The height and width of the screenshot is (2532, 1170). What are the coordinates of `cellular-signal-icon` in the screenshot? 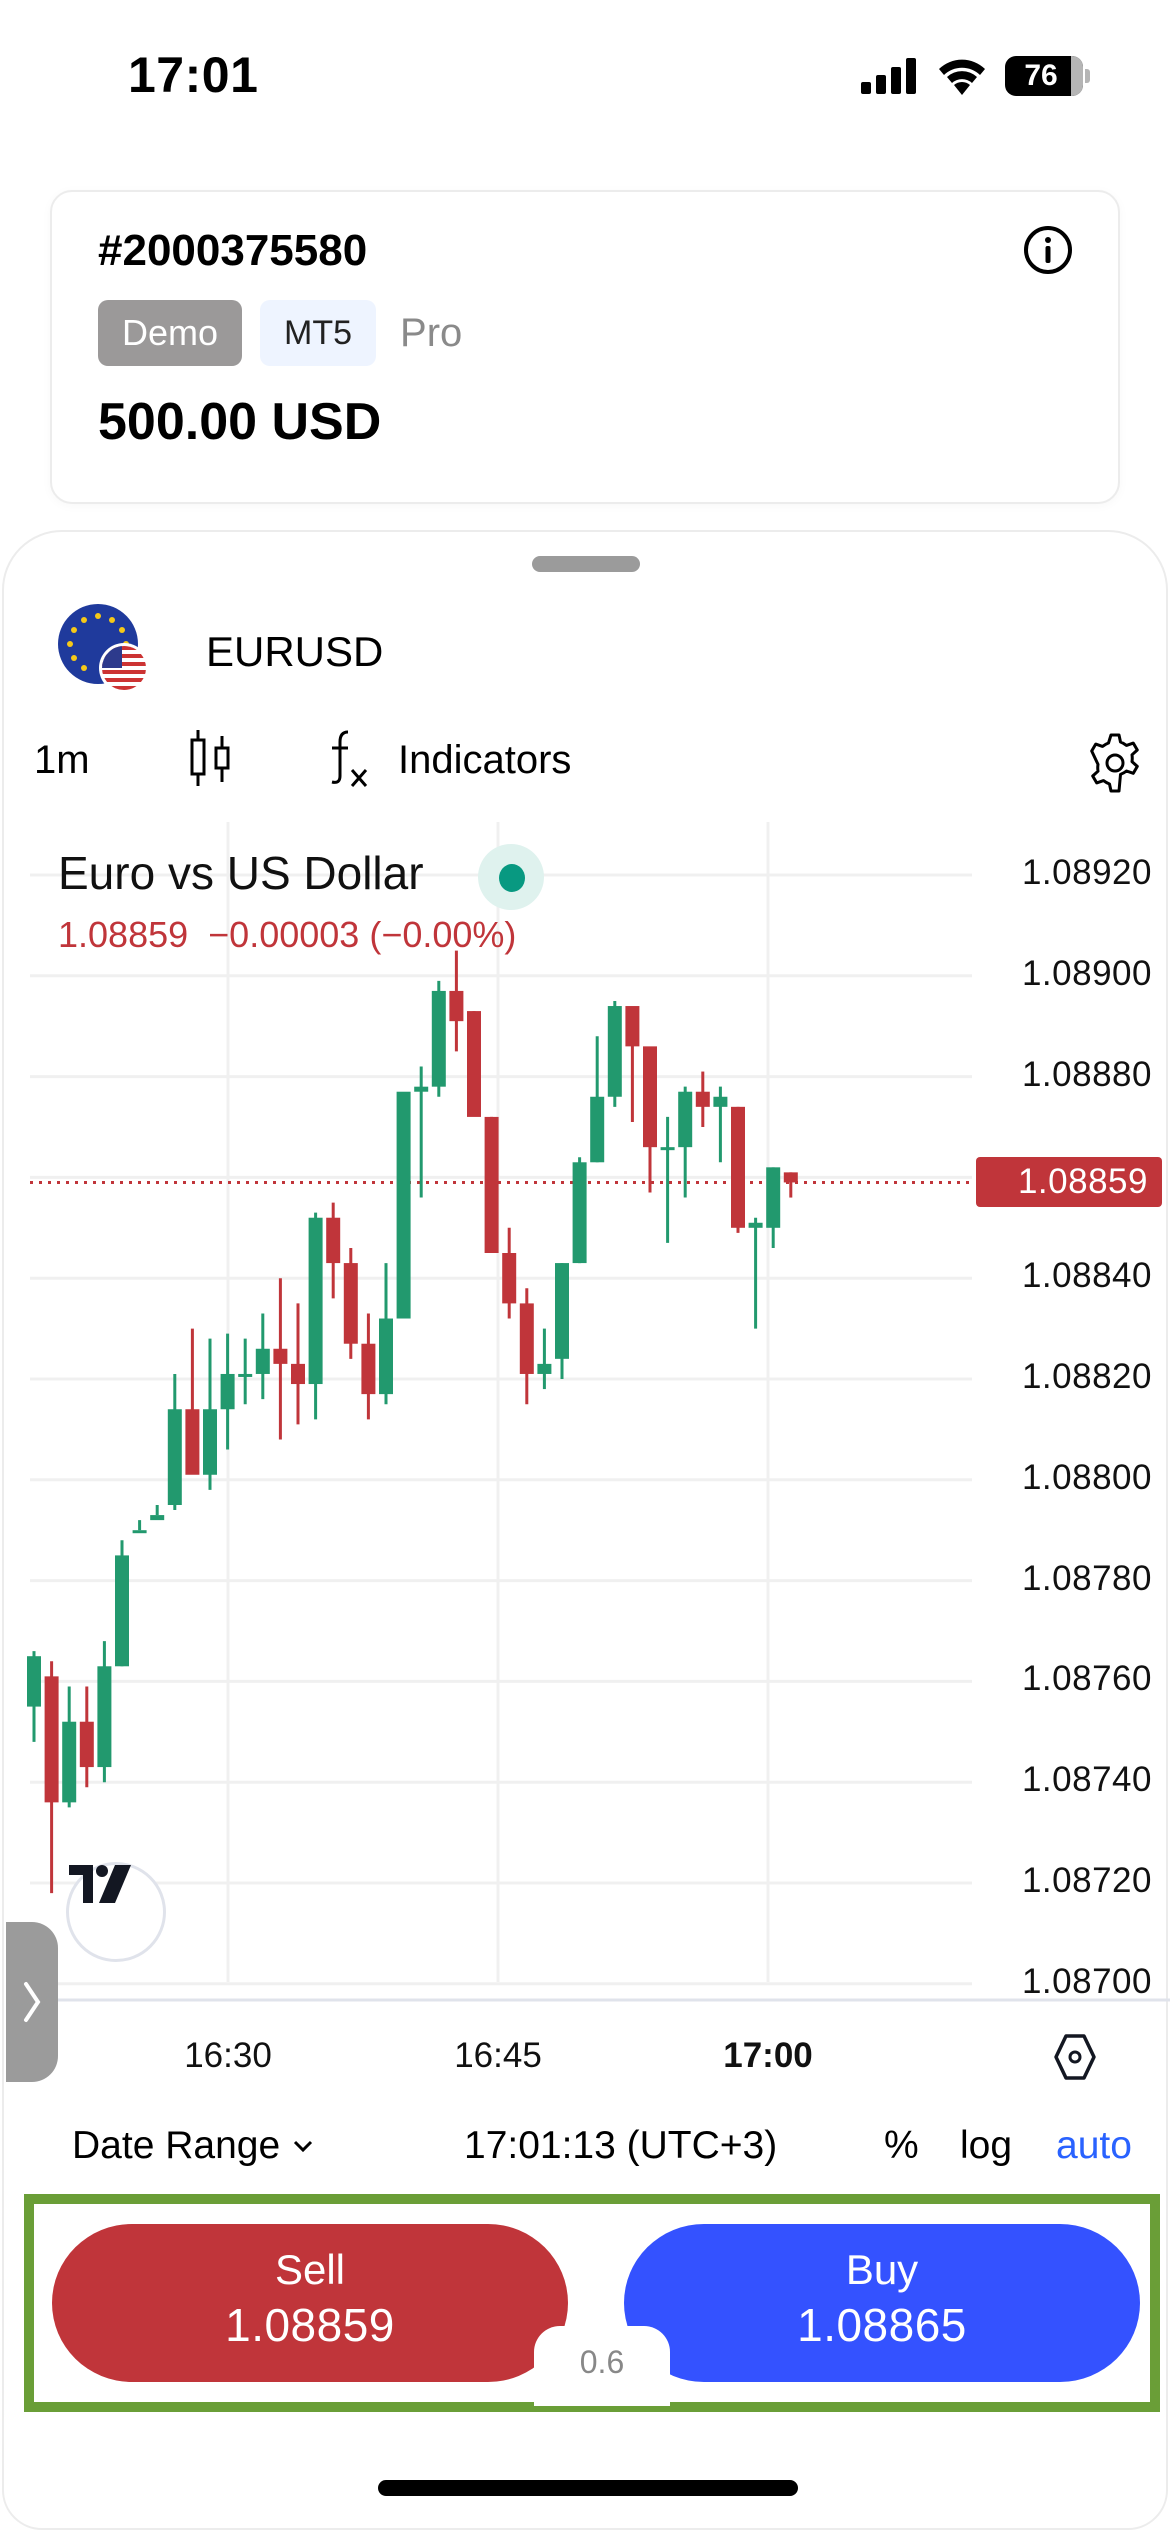 It's located at (888, 76).